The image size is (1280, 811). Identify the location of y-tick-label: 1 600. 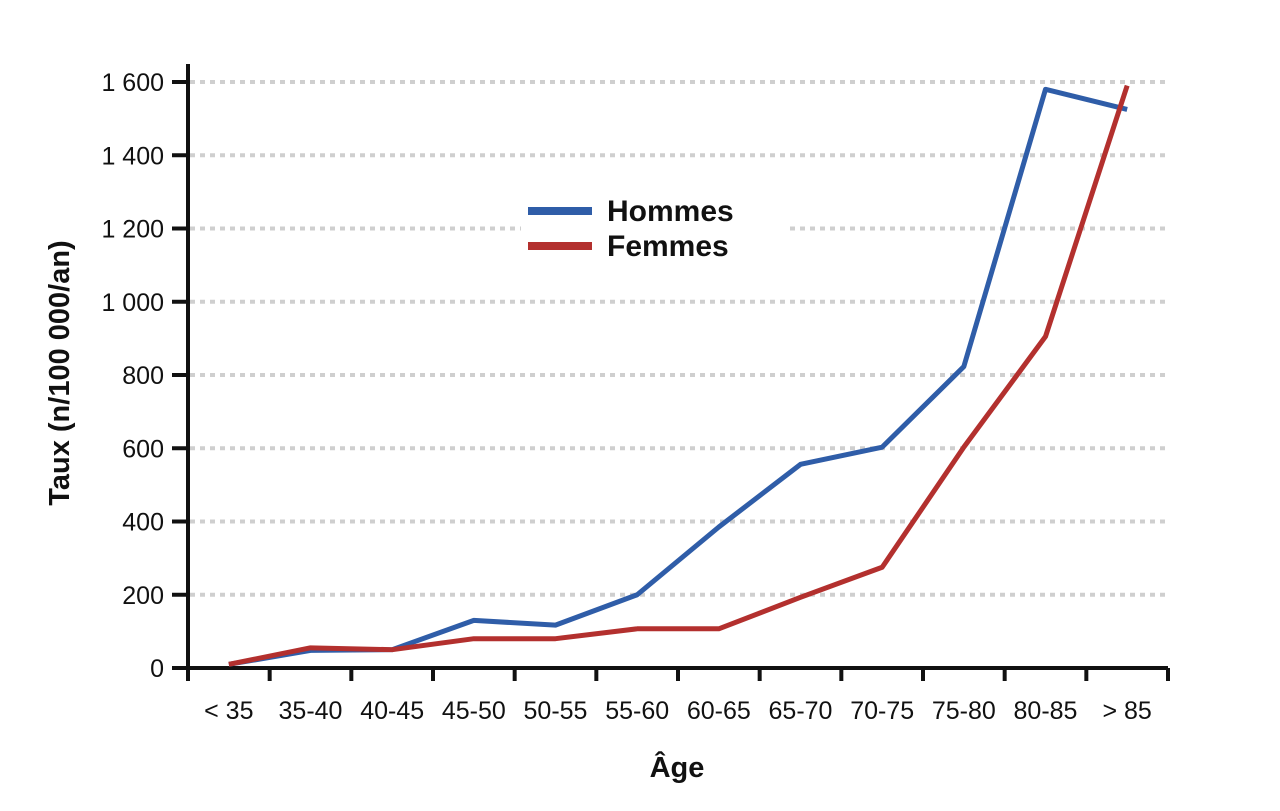
(132, 83).